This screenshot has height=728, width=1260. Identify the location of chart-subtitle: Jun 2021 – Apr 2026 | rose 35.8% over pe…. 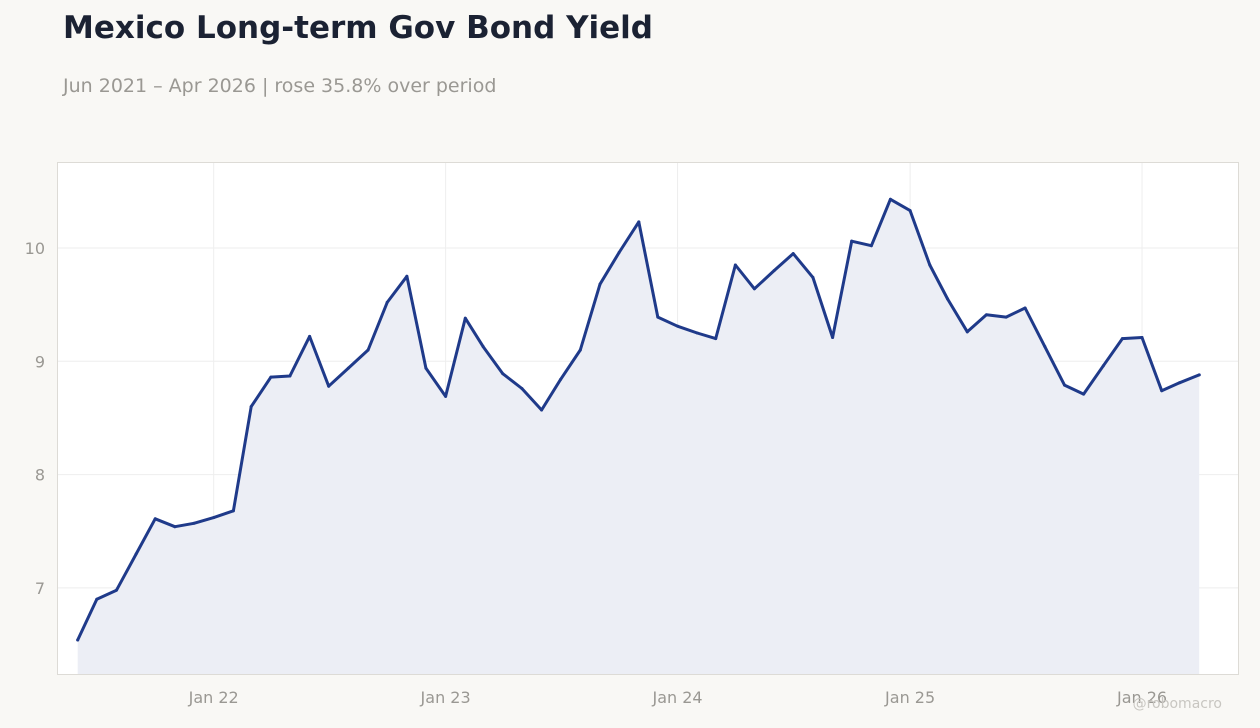
(280, 86).